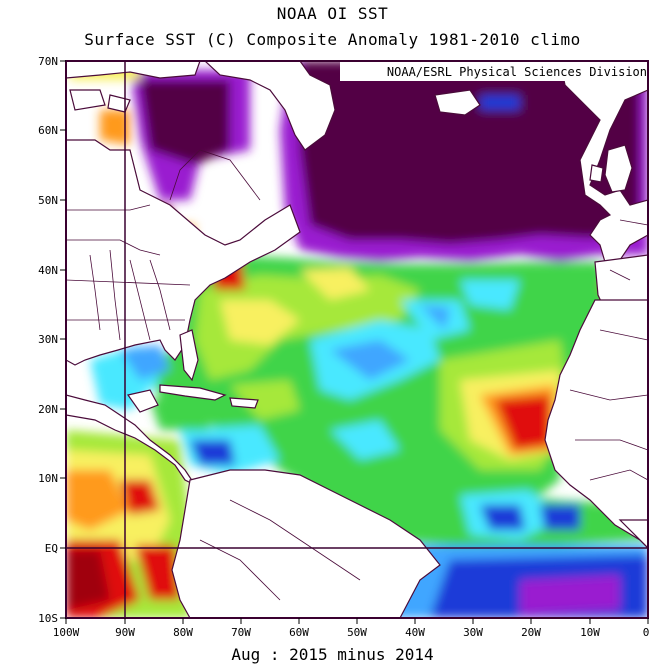  Describe the element at coordinates (48, 618) in the screenshot. I see `lat-label-10s: 10S` at that location.